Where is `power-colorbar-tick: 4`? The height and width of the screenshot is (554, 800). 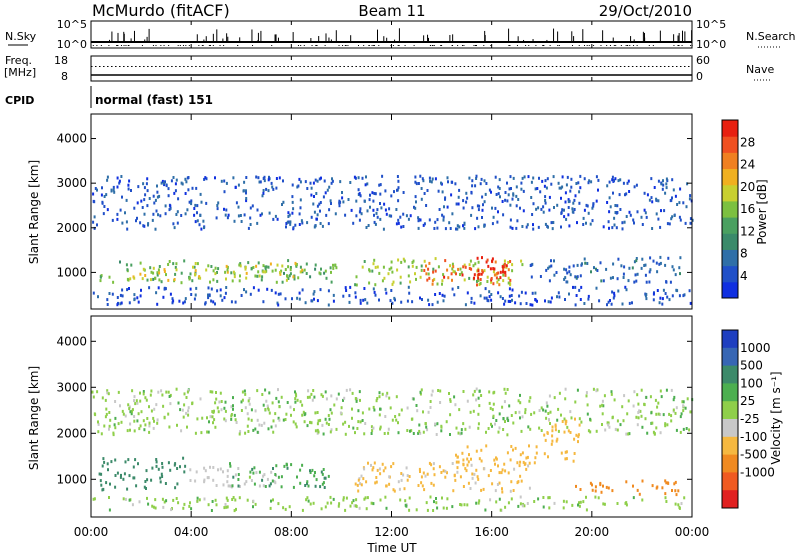
power-colorbar-tick: 4 is located at coordinates (744, 276).